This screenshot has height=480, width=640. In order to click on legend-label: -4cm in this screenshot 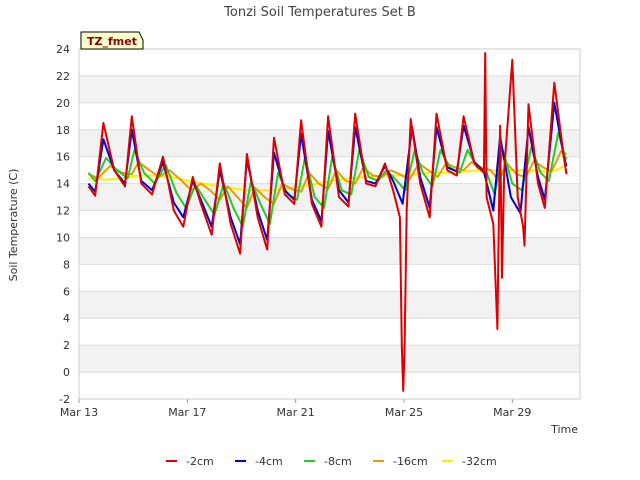, I will do `click(269, 461)`.